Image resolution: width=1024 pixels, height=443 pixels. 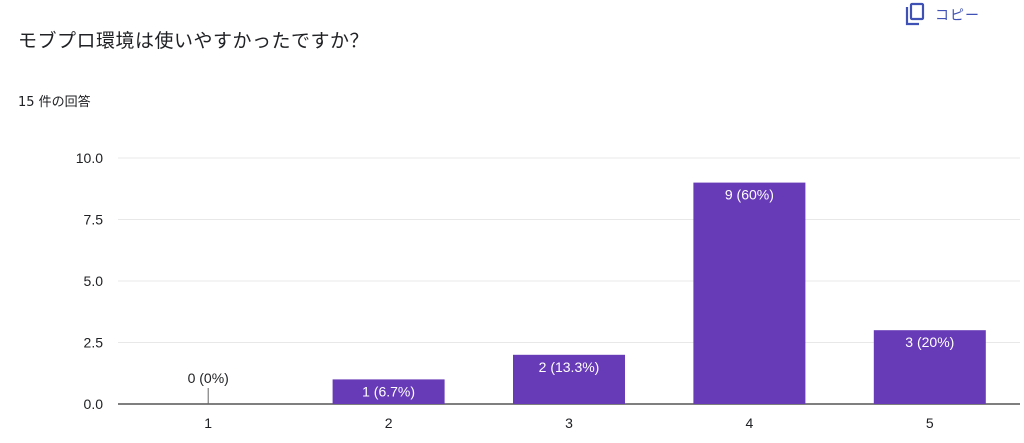 I want to click on y-tick-label: 2.5, so click(x=94, y=343).